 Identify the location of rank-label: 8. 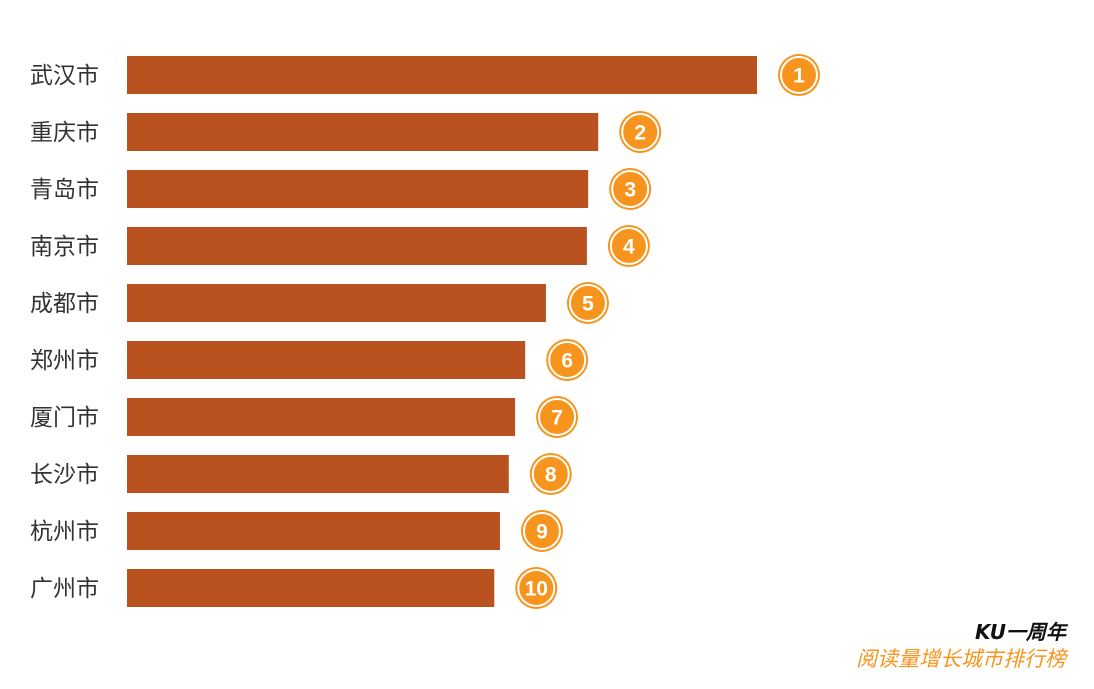
(551, 475).